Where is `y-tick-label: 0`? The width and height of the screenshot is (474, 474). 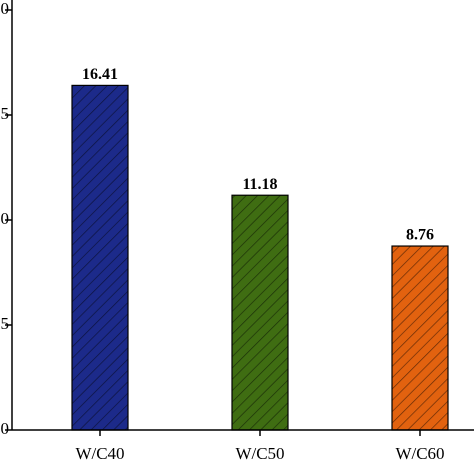 y-tick-label: 0 is located at coordinates (5, 428).